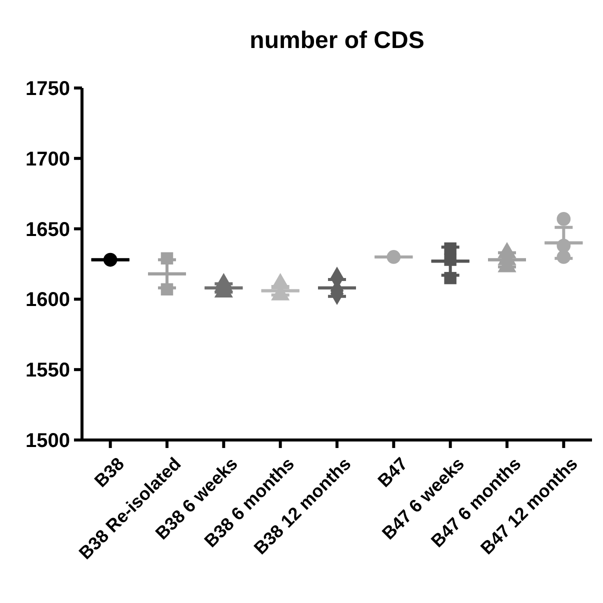 The image size is (603, 603). I want to click on y-tick-label: 1650, so click(48, 229).